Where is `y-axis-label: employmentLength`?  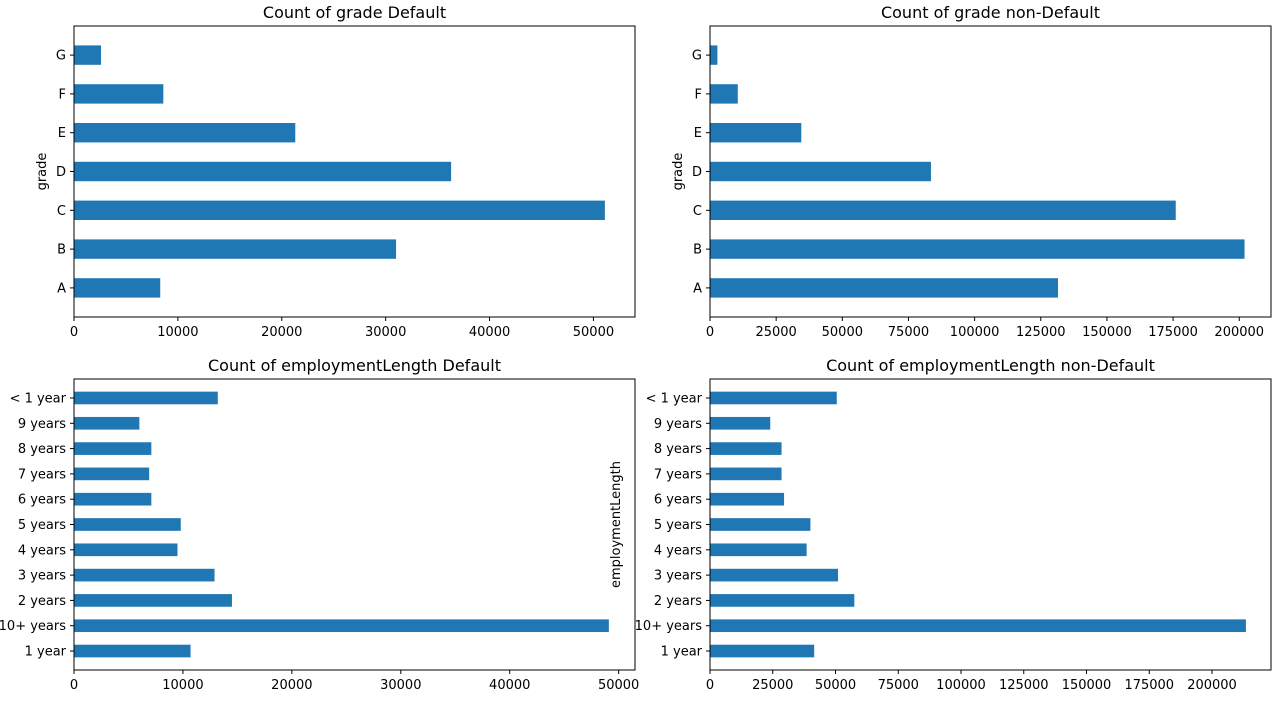 y-axis-label: employmentLength is located at coordinates (616, 524).